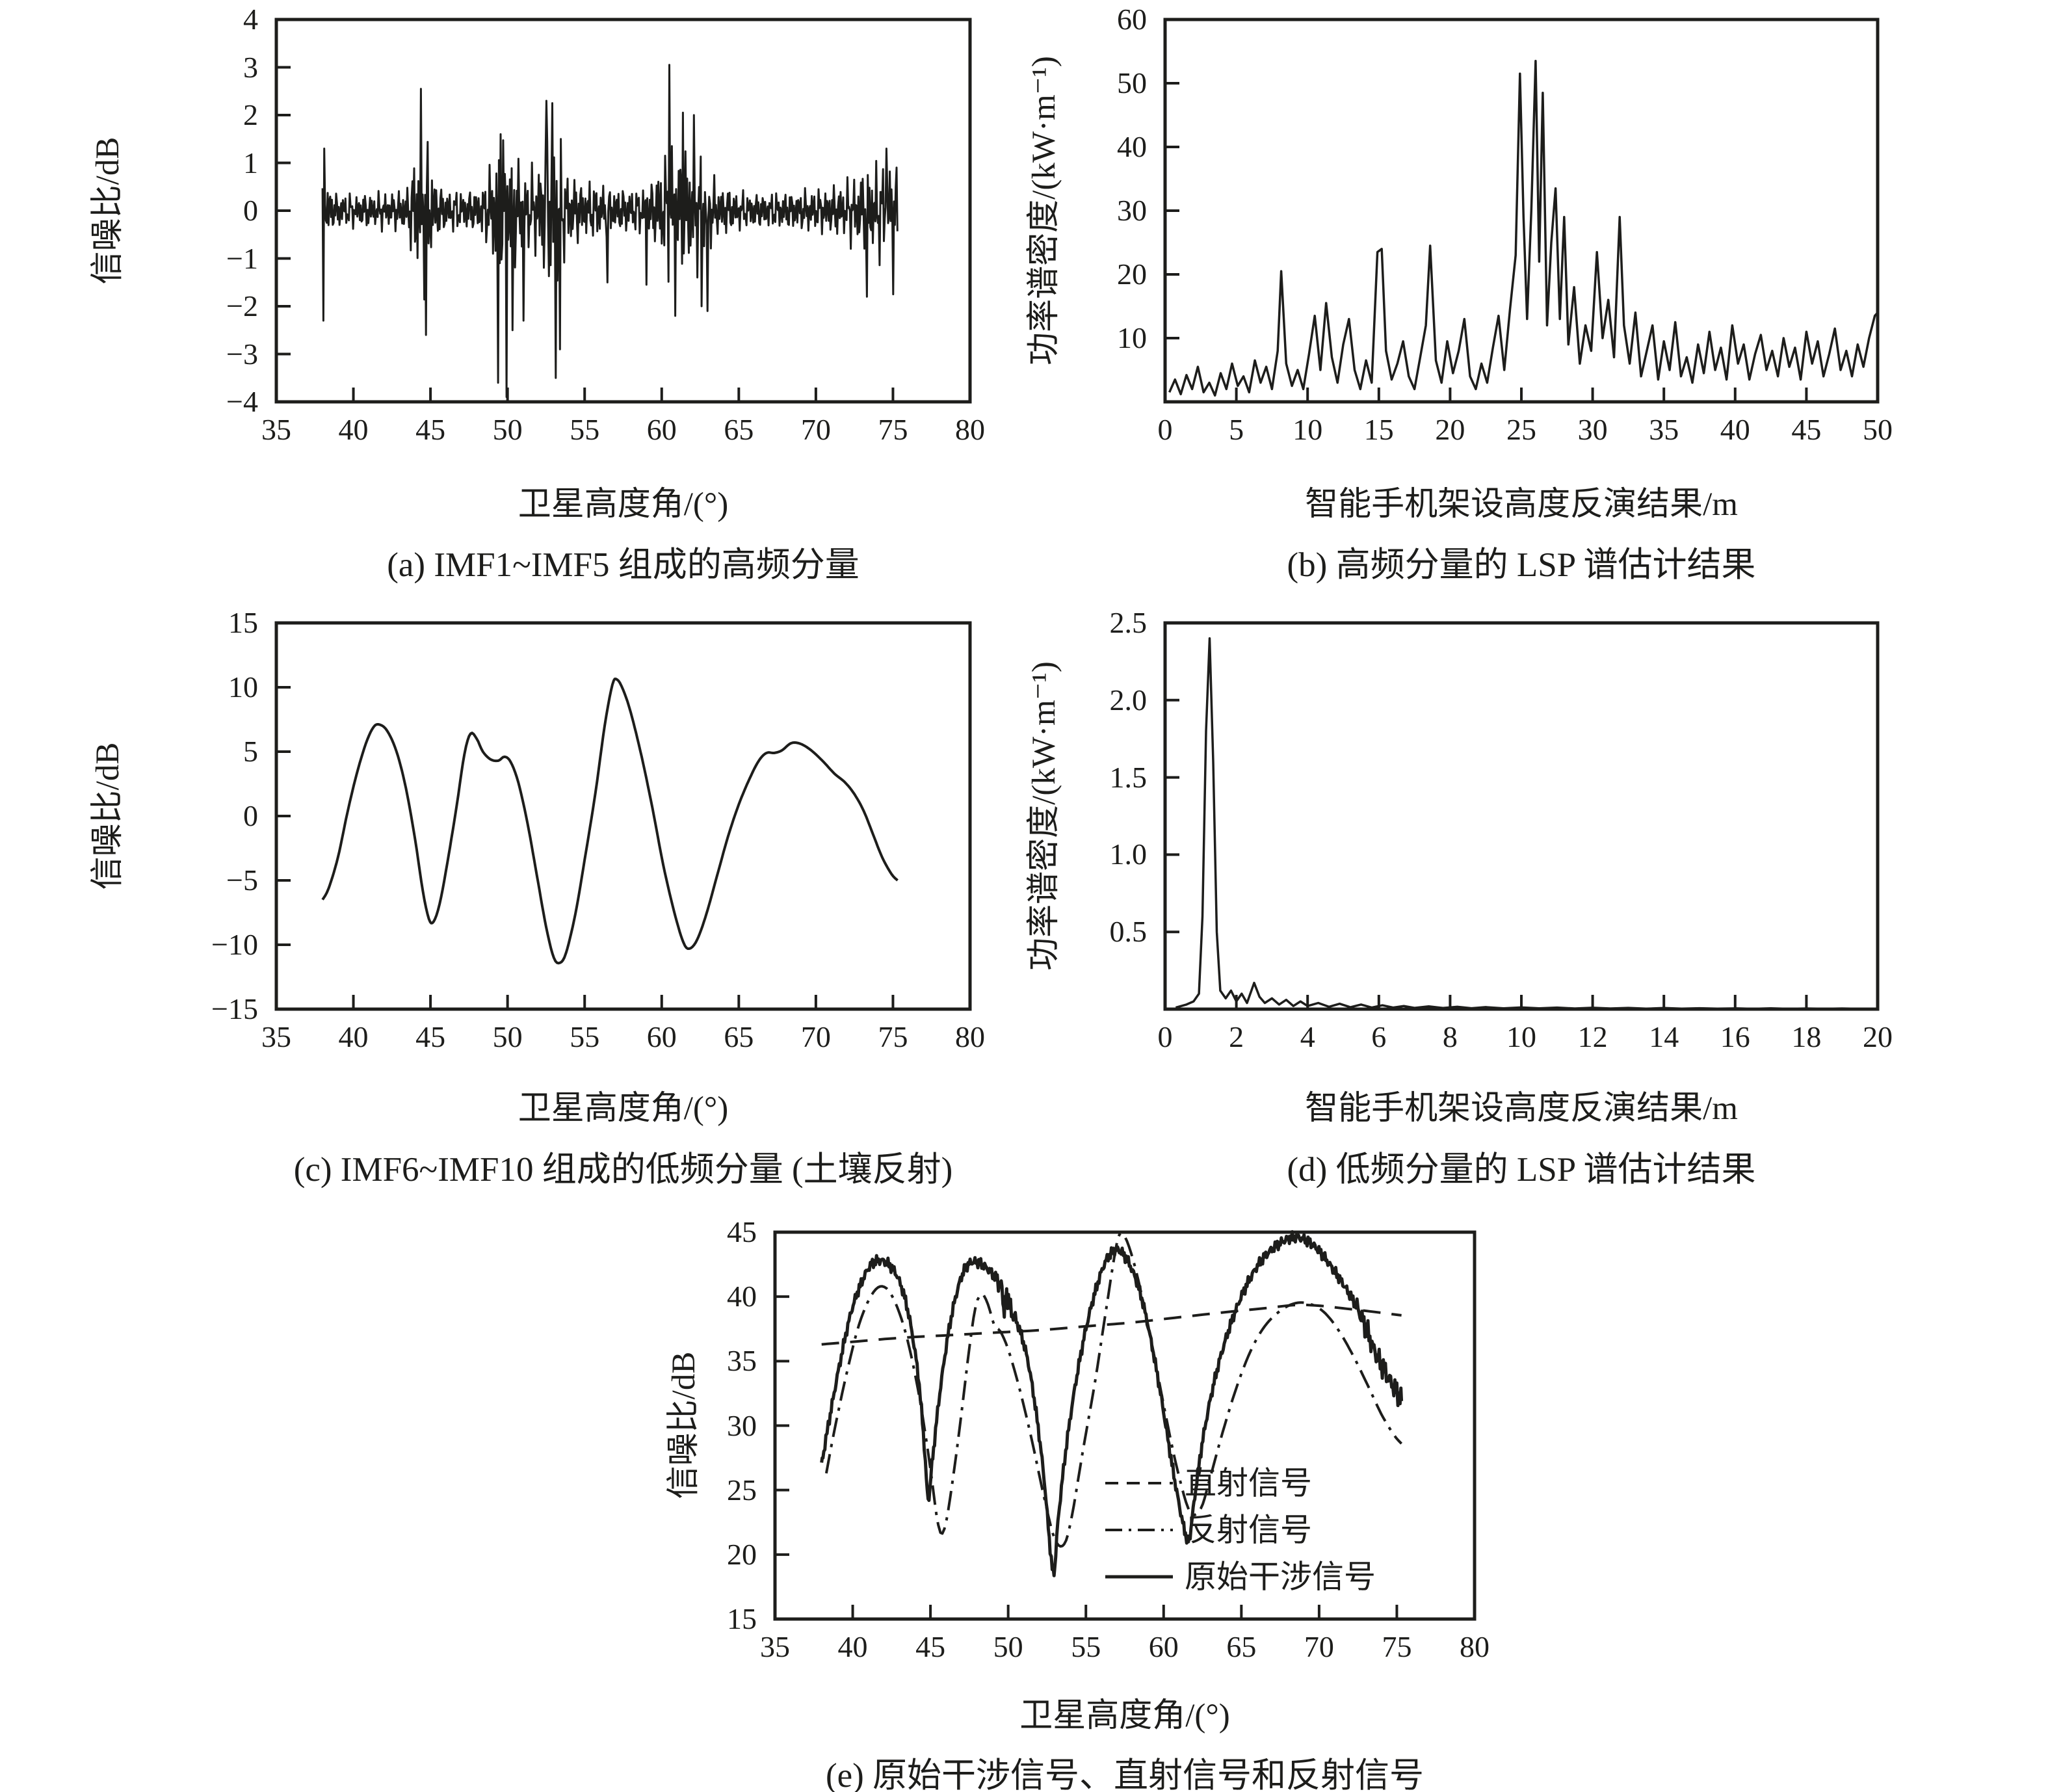 This screenshot has height=1792, width=2048. I want to click on chart-b-frame, so click(1521, 211).